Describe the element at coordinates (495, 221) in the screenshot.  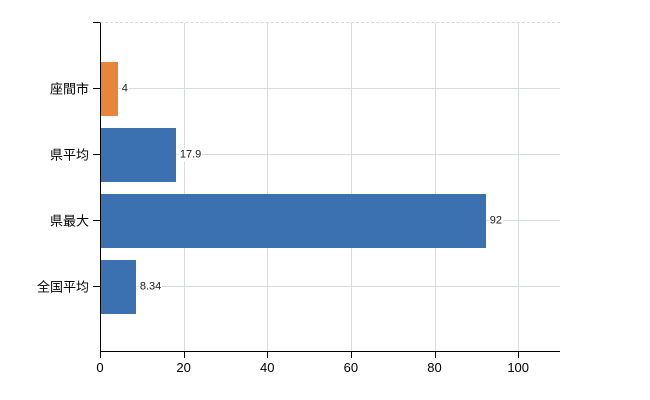
I see `bar-value-label: 92` at that location.